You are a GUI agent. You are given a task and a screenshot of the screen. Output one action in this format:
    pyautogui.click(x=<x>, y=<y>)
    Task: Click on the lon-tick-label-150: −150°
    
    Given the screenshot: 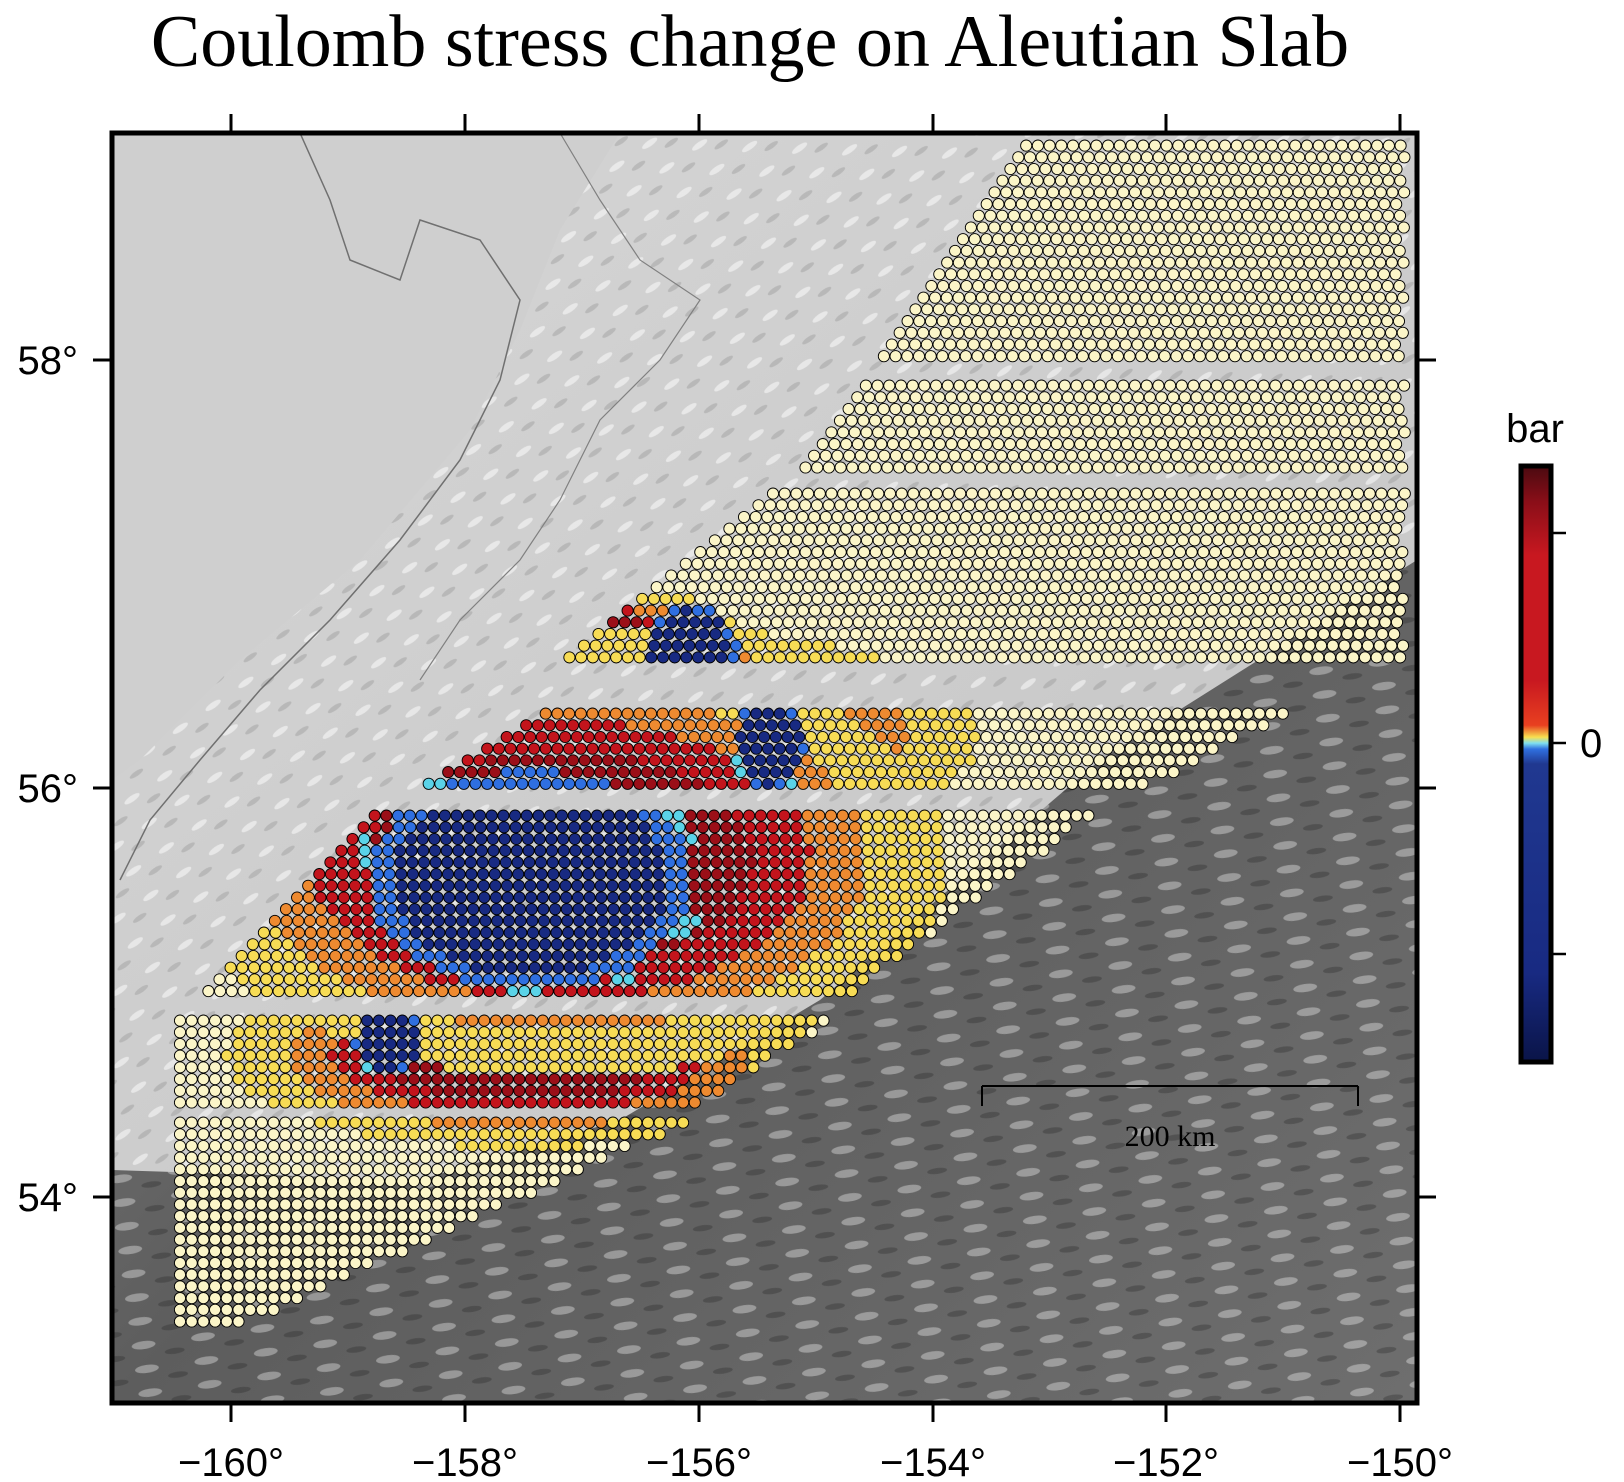 What is the action you would take?
    pyautogui.click(x=1400, y=1461)
    